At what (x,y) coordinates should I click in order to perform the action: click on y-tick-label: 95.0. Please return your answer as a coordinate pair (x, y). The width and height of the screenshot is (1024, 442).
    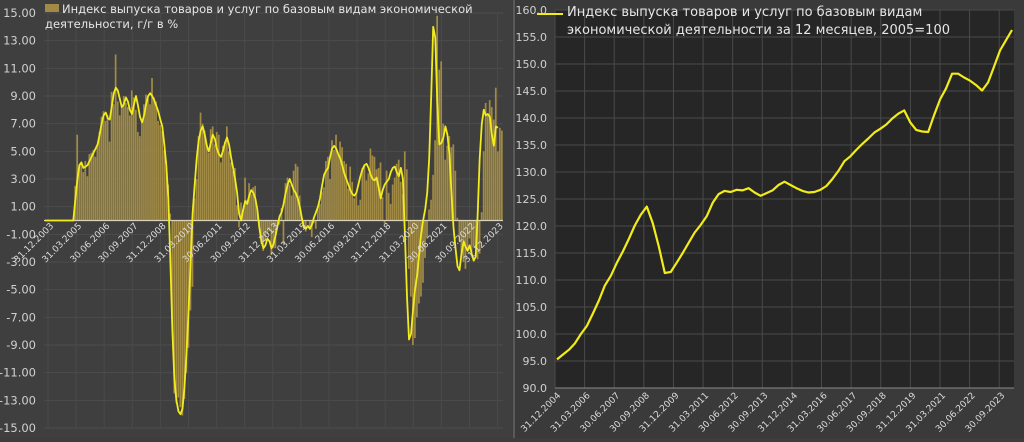
    Looking at the image, I should click on (535, 361).